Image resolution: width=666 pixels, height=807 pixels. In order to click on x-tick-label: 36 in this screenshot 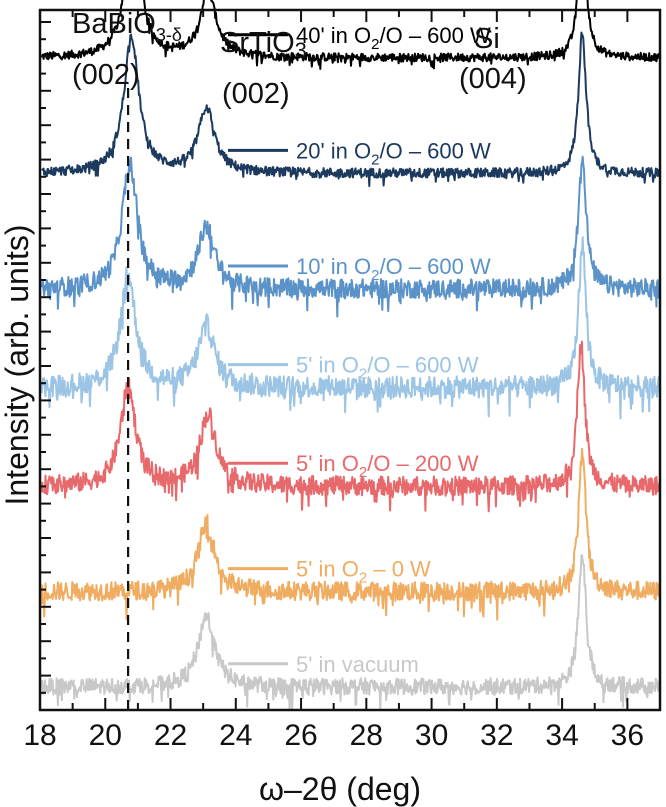, I will do `click(627, 735)`.